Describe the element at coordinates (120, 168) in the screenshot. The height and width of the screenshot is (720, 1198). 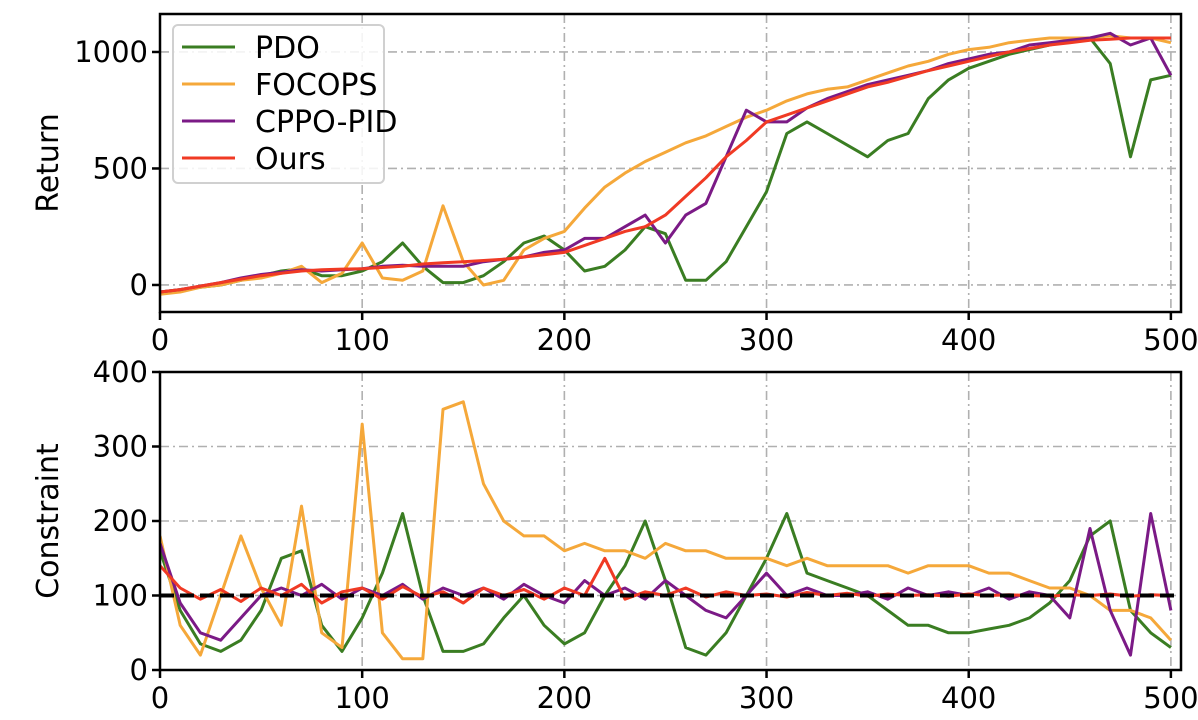
I see `y-tick-label: 500` at that location.